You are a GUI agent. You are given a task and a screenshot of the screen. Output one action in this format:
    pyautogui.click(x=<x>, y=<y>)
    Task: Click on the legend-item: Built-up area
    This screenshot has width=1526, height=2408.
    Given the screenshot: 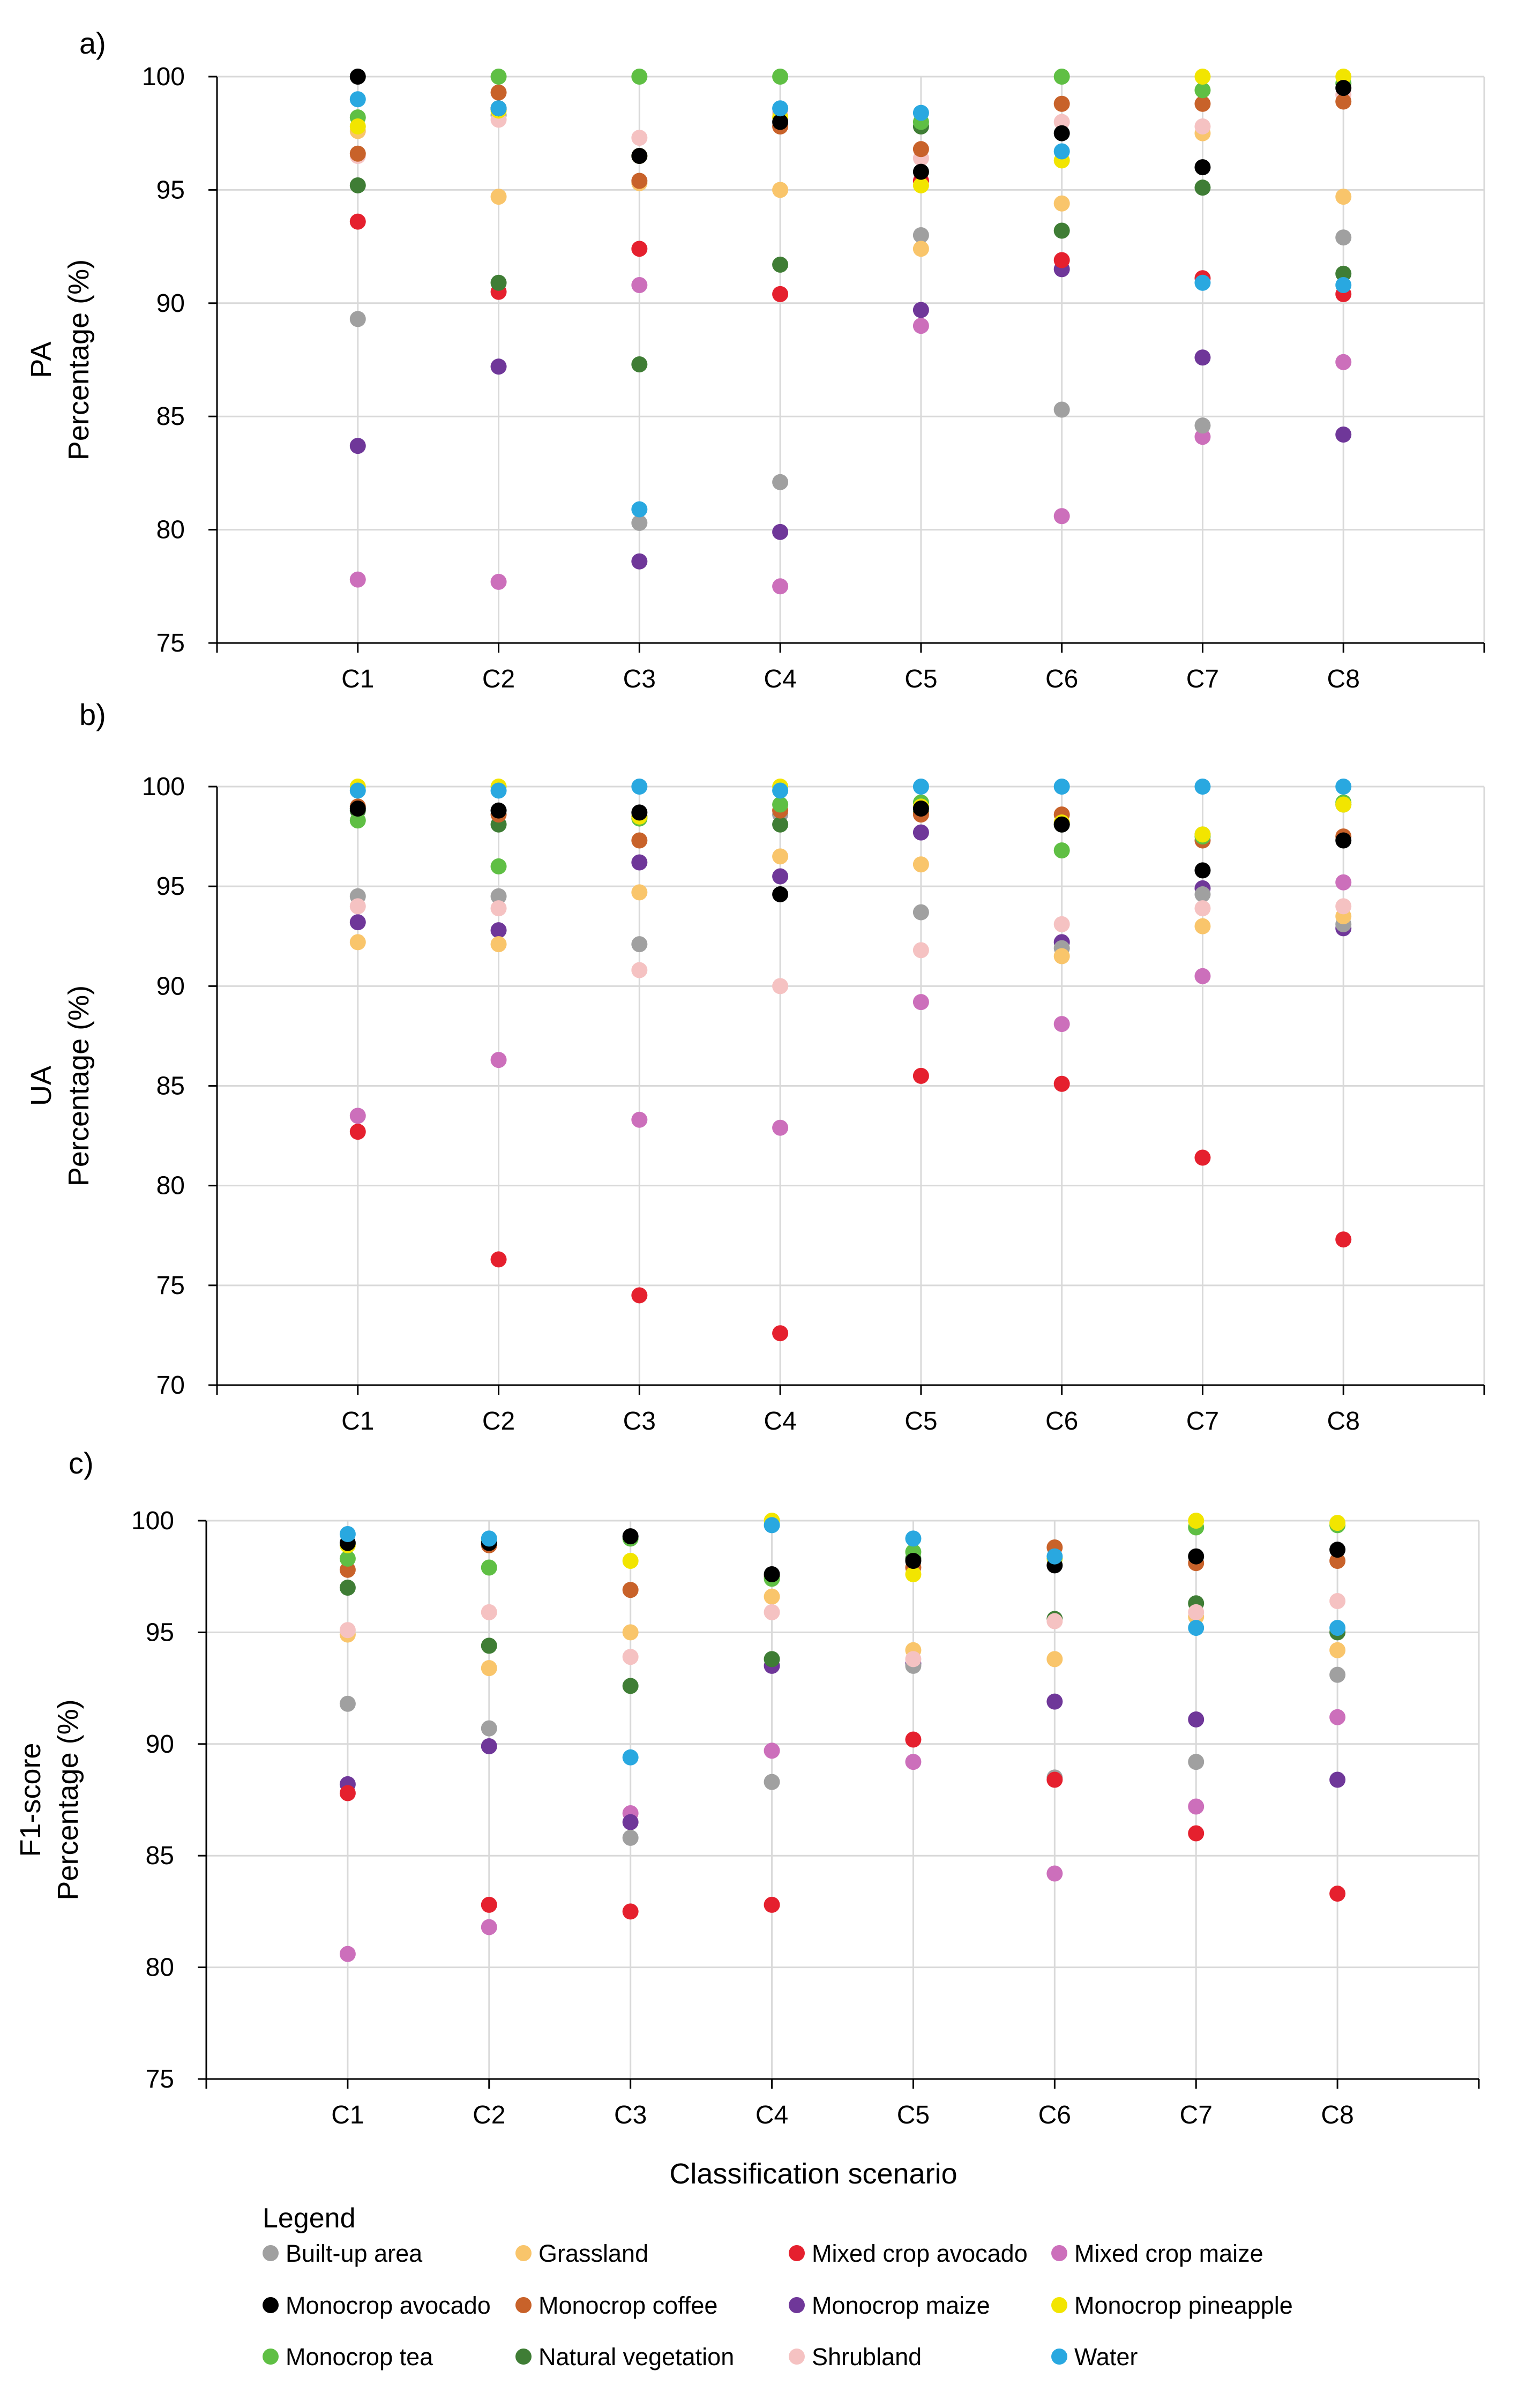 What is the action you would take?
    pyautogui.click(x=343, y=2253)
    